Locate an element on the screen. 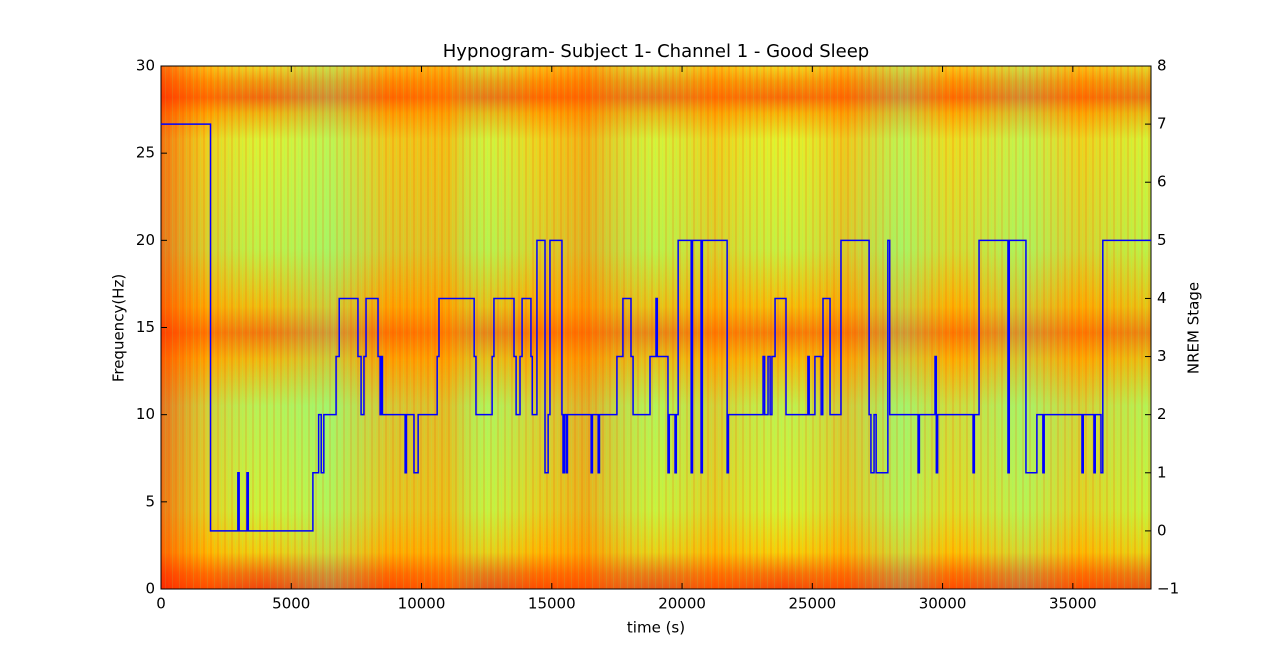 The width and height of the screenshot is (1280, 655). y2-tick-label: 2 is located at coordinates (1162, 414).